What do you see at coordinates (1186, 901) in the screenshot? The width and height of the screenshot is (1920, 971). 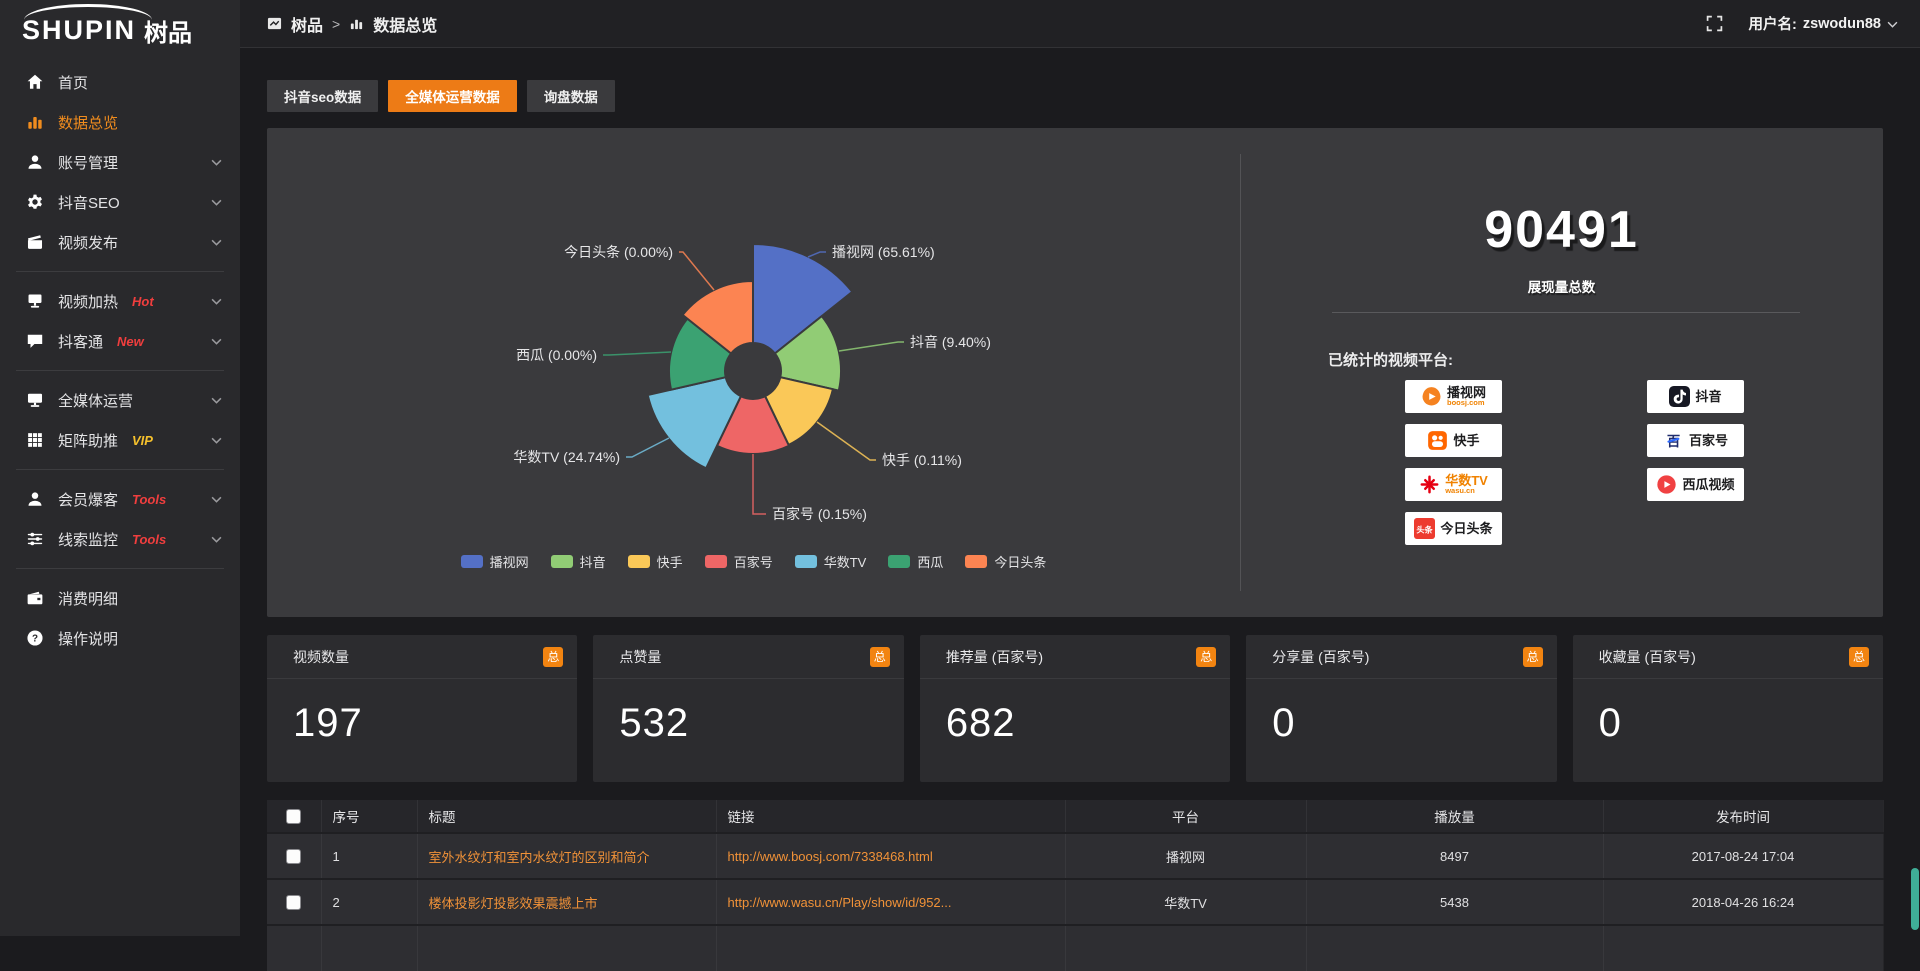 I see `cell-platform: 华数TV` at bounding box center [1186, 901].